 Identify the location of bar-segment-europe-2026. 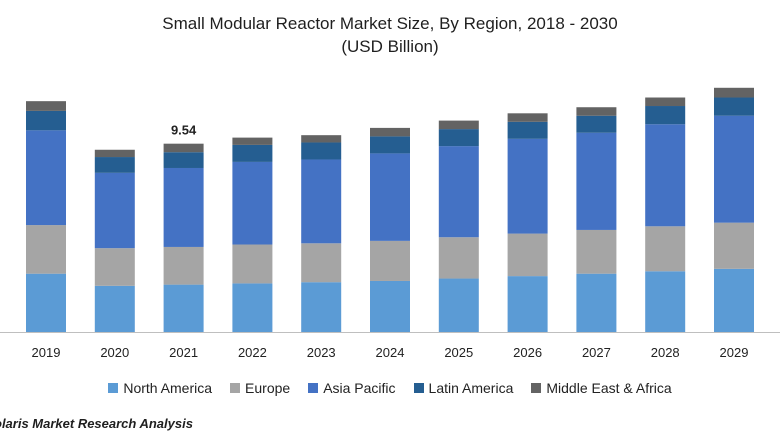
(527, 255).